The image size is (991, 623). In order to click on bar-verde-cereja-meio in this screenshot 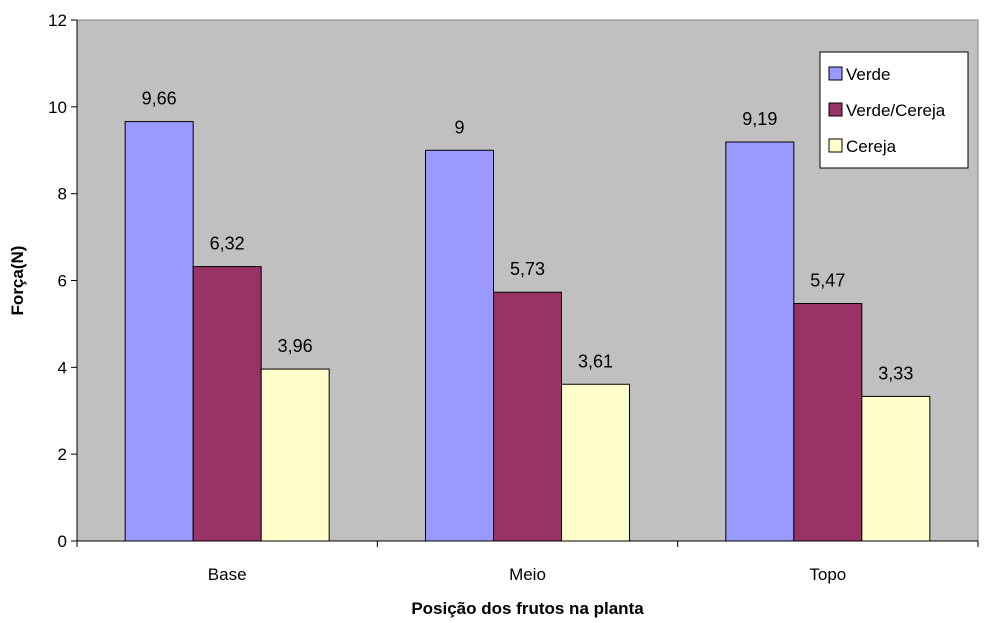, I will do `click(527, 416)`.